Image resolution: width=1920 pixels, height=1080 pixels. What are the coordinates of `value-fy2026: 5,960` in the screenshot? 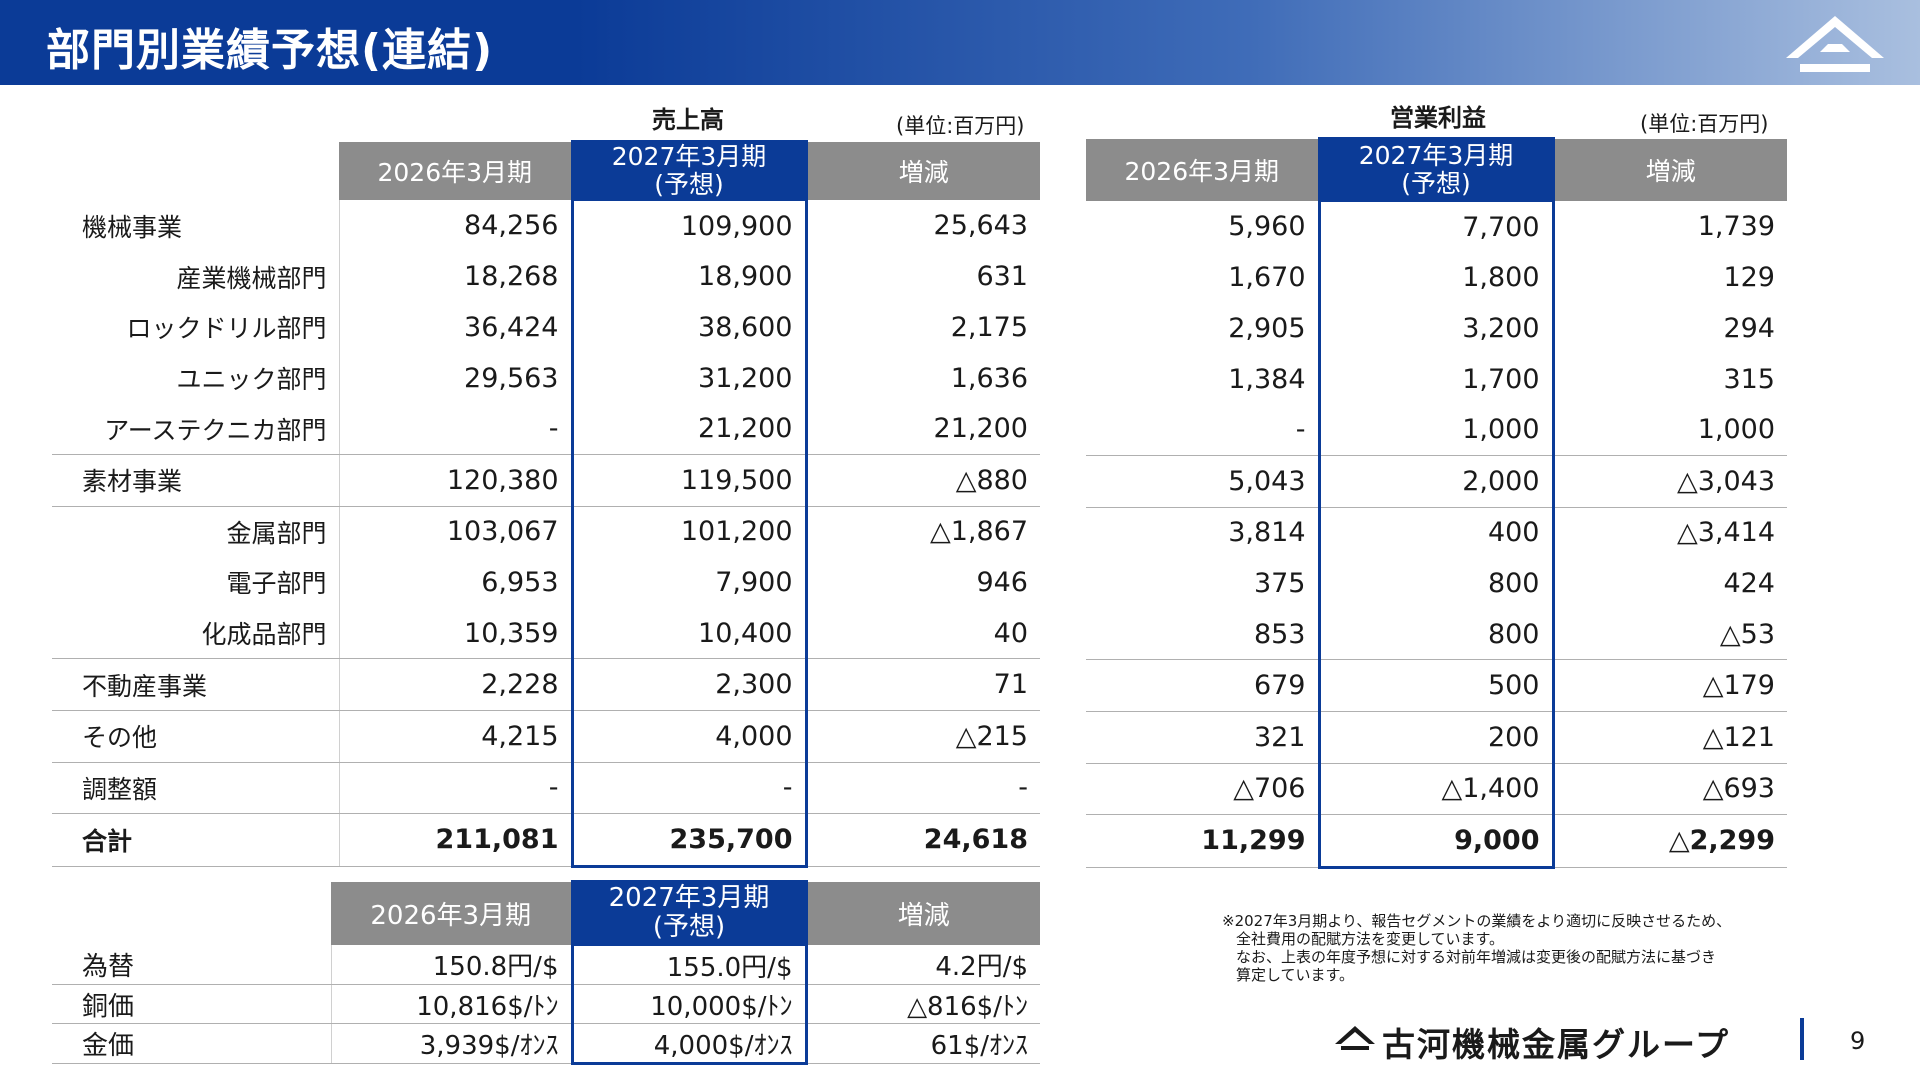 It's located at (1267, 227).